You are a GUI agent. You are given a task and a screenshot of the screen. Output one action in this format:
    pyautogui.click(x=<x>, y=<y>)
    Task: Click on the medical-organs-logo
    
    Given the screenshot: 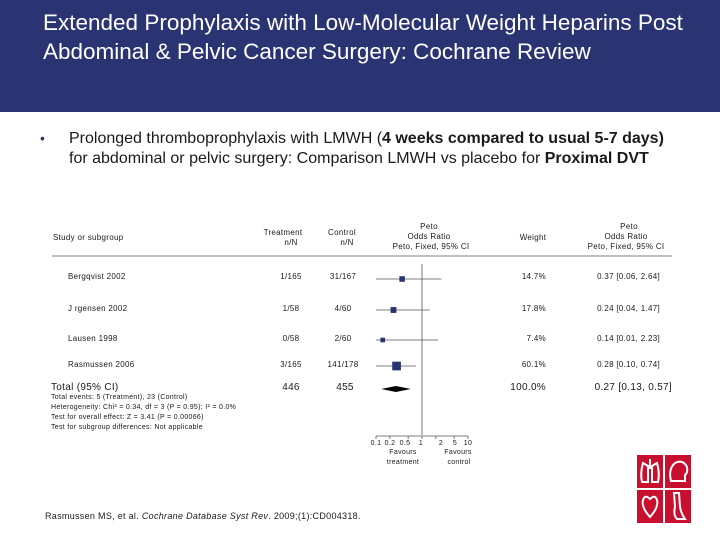 What is the action you would take?
    pyautogui.click(x=664, y=489)
    